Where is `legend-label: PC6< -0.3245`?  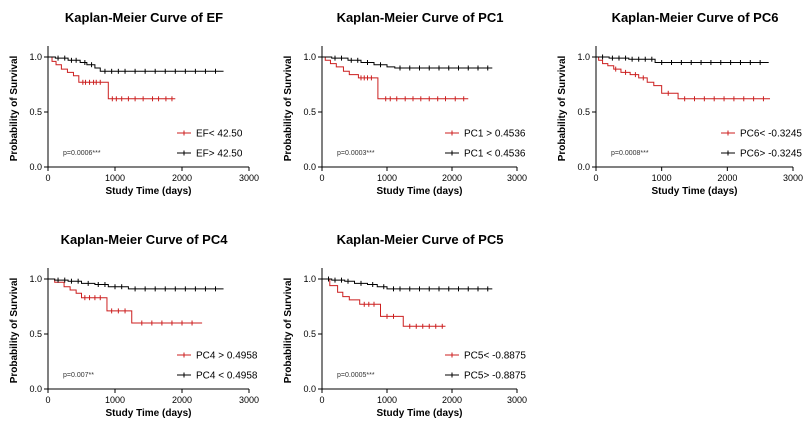 legend-label: PC6< -0.3245 is located at coordinates (771, 134).